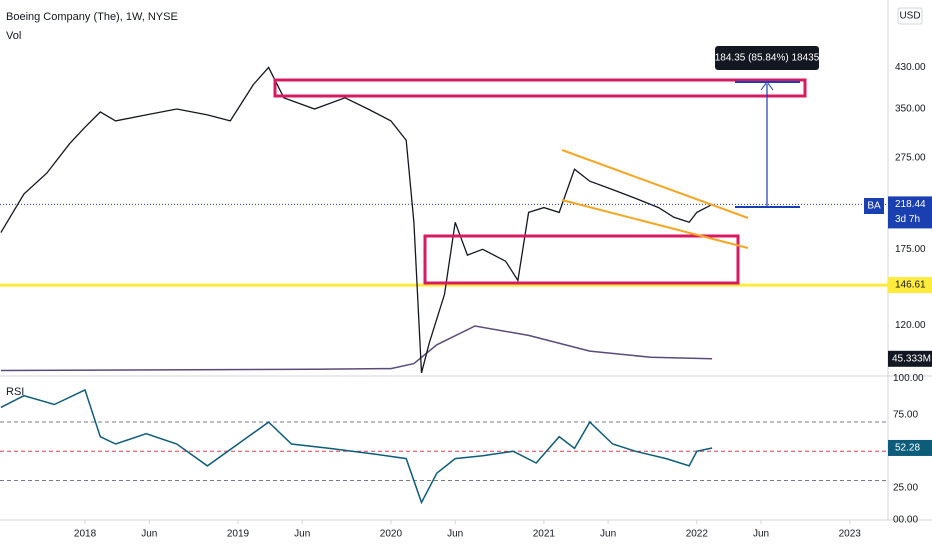 The image size is (932, 550). I want to click on y-tick-label: 120.00, so click(910, 325).